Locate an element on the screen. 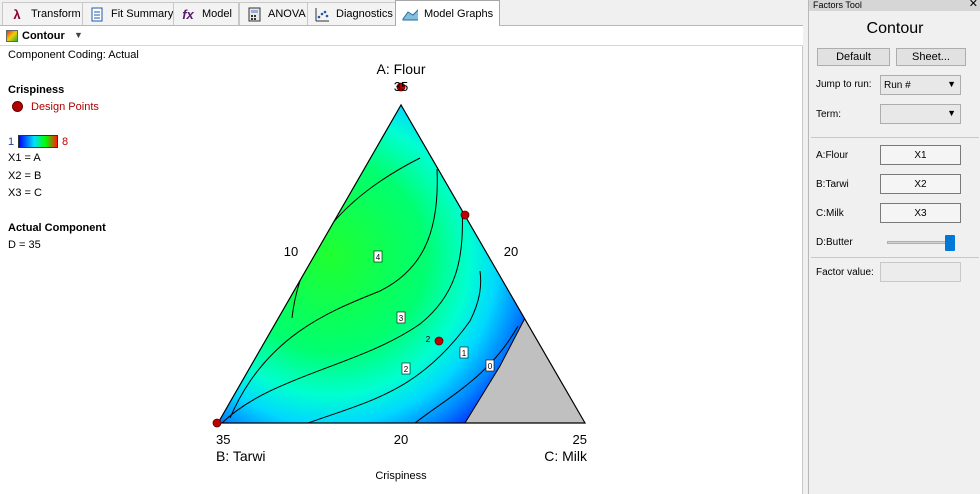  factor-d-slider-thumb is located at coordinates (950, 243).